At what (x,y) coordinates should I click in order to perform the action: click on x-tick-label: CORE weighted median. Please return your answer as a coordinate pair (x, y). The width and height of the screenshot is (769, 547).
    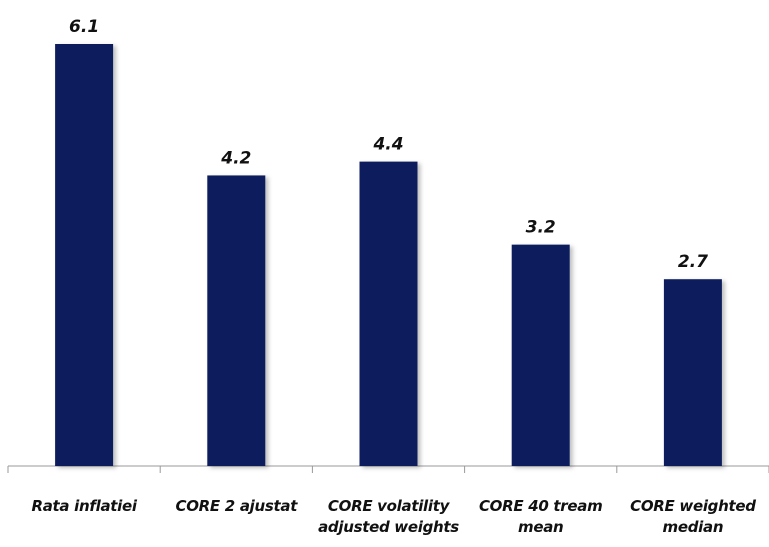
    Looking at the image, I should click on (693, 516).